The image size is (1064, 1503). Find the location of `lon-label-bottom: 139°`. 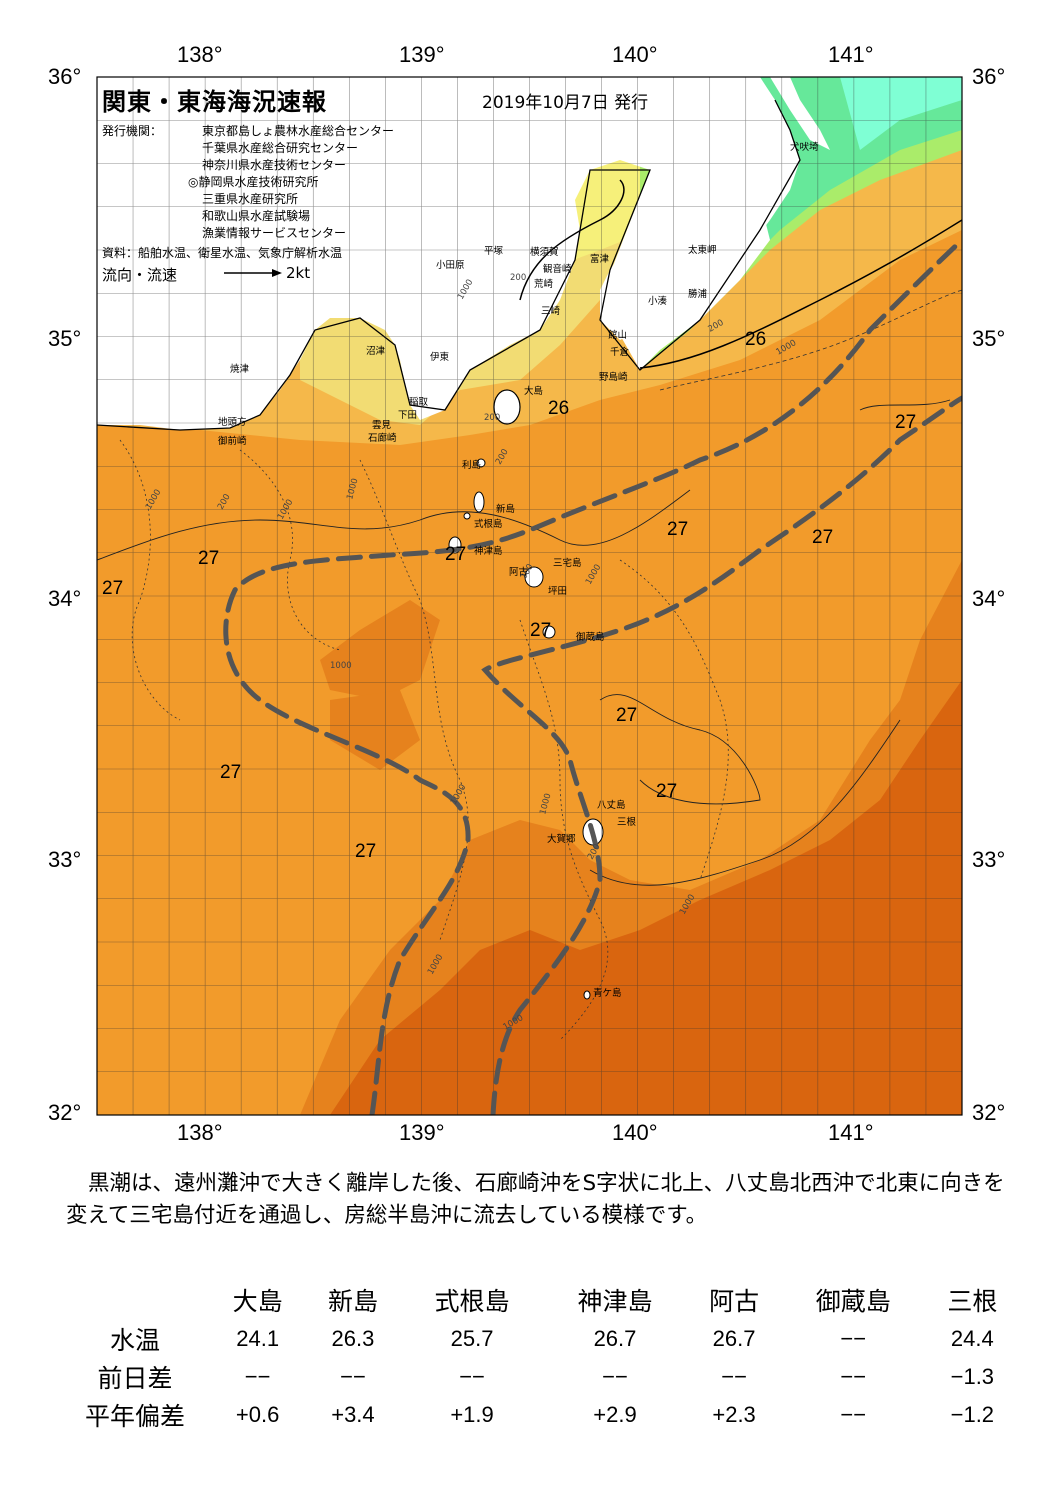

lon-label-bottom: 139° is located at coordinates (422, 1132).